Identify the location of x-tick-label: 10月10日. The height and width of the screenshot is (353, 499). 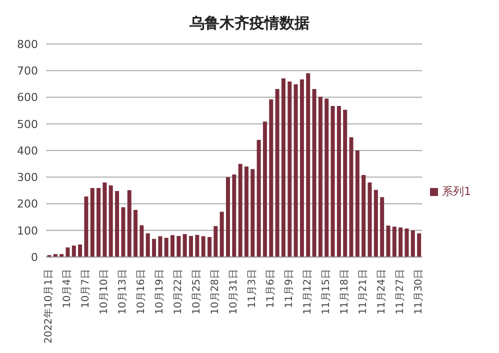
(104, 291).